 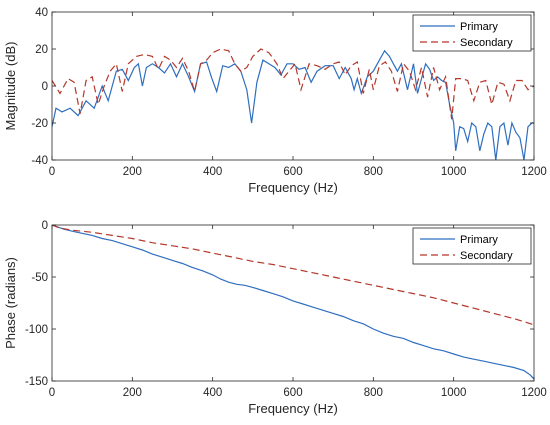 What do you see at coordinates (10, 86) in the screenshot?
I see `mag-y-axis-label: Magnitude (dB)` at bounding box center [10, 86].